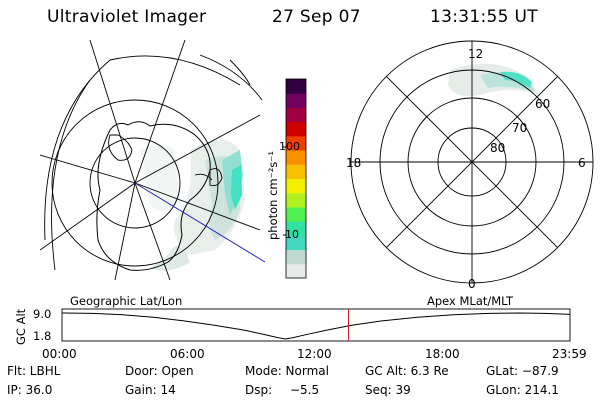 The width and height of the screenshot is (600, 400). What do you see at coordinates (42, 336) in the screenshot?
I see `timeline-y-tick-bottom: 1.8` at bounding box center [42, 336].